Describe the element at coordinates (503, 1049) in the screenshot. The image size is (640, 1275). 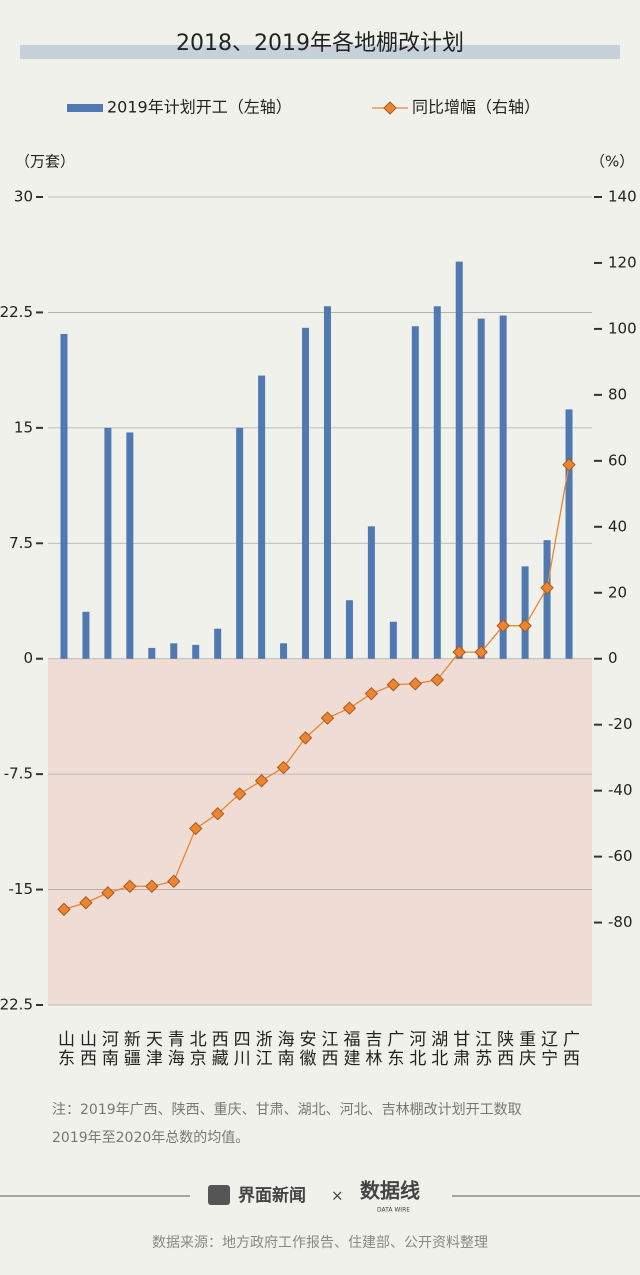
I see `x-tick-label: 陕西` at that location.